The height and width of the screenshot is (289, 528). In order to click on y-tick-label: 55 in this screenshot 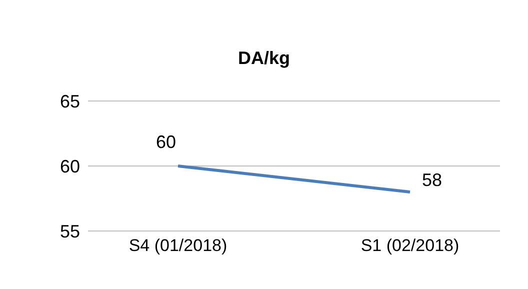, I will do `click(70, 231)`.